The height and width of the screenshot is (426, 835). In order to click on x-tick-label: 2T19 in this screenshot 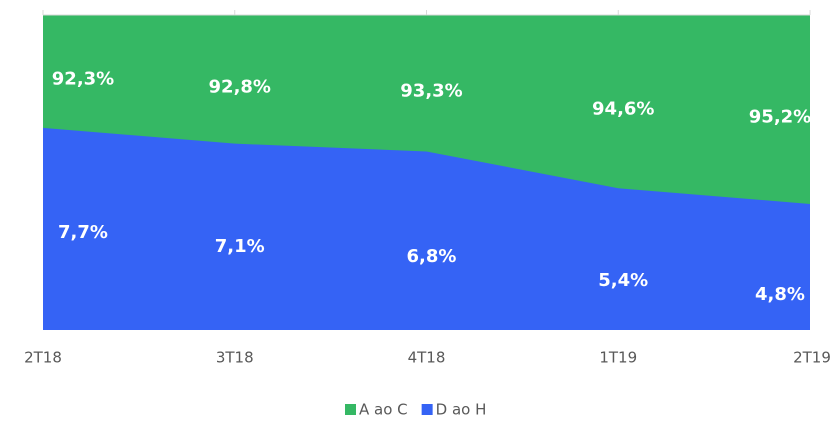, I will do `click(812, 358)`.